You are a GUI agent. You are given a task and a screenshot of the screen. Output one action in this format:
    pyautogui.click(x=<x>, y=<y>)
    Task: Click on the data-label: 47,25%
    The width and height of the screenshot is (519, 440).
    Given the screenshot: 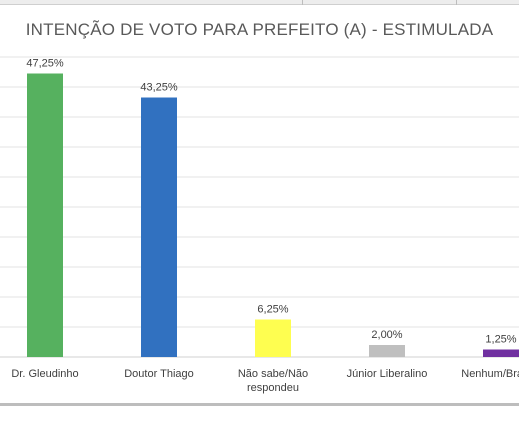 What is the action you would take?
    pyautogui.click(x=45, y=64)
    